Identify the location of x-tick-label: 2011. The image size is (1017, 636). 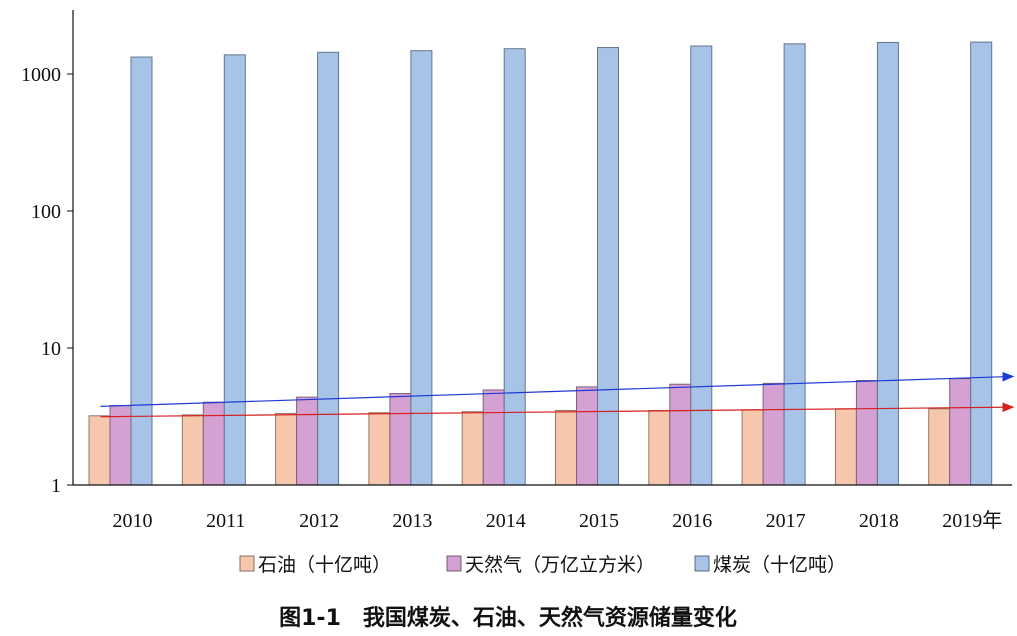
(225, 521).